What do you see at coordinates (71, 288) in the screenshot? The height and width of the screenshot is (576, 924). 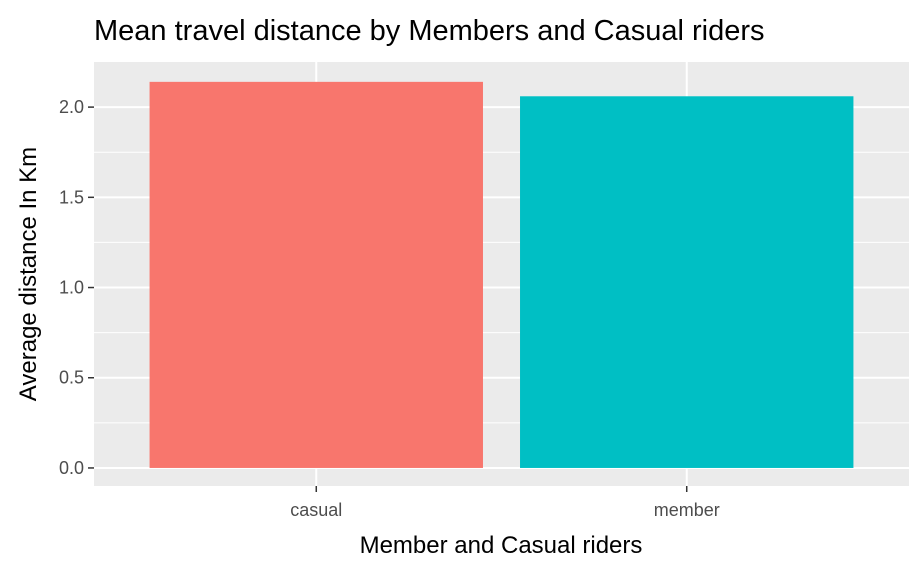 I see `y-tick-label: 1.0` at bounding box center [71, 288].